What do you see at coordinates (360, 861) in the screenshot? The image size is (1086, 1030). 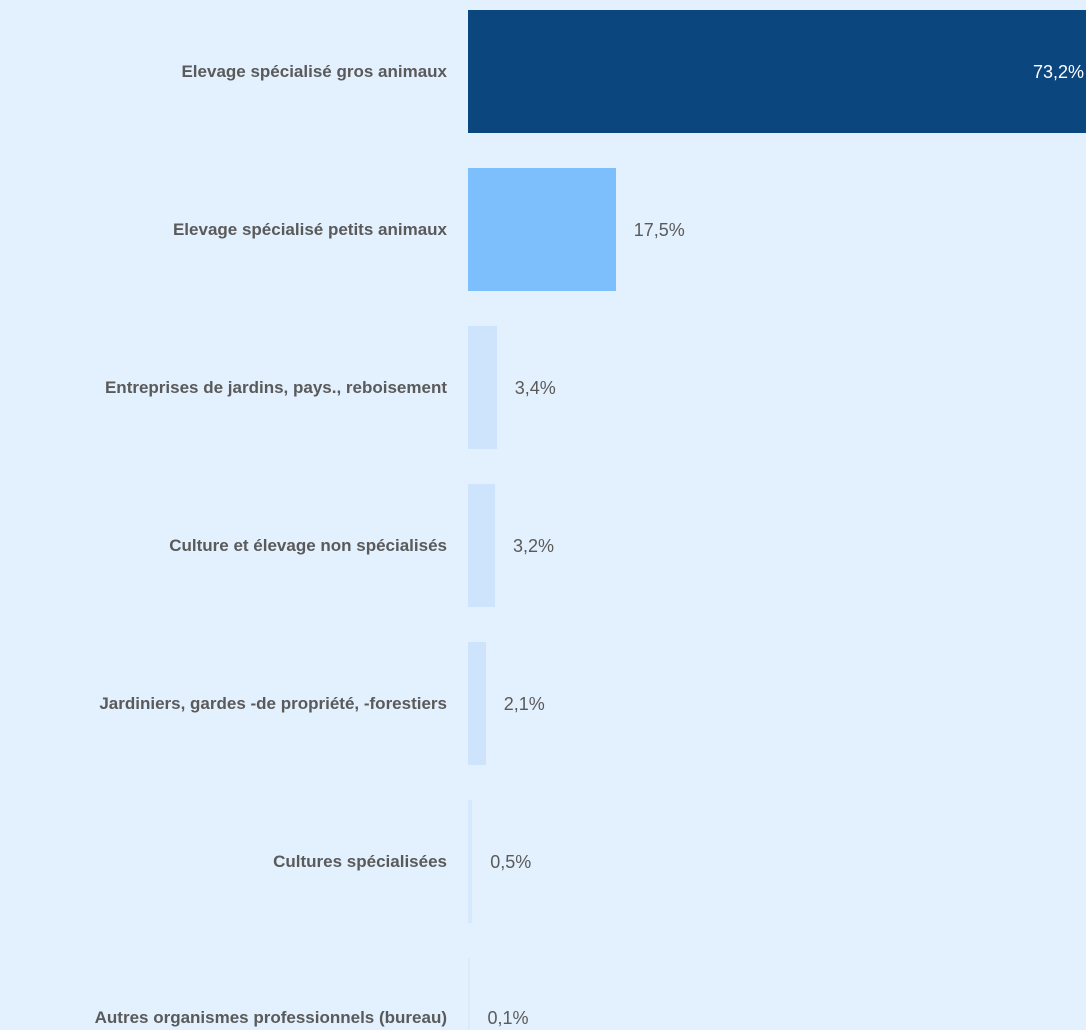 I see `category-label: Cultures spécialisées` at bounding box center [360, 861].